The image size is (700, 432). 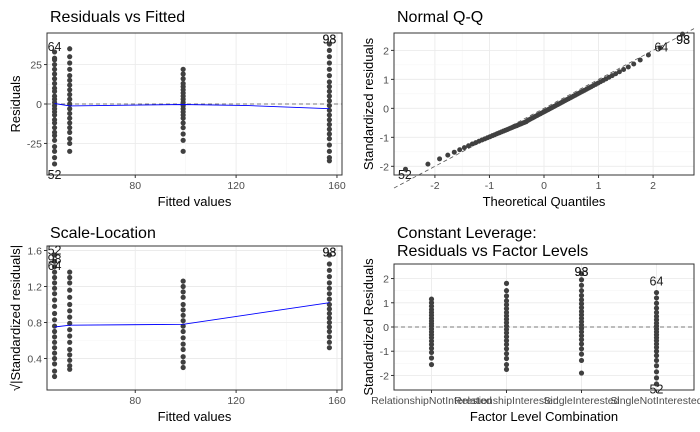 I want to click on panel-title: Residuals vs Fitted, so click(x=117, y=17).